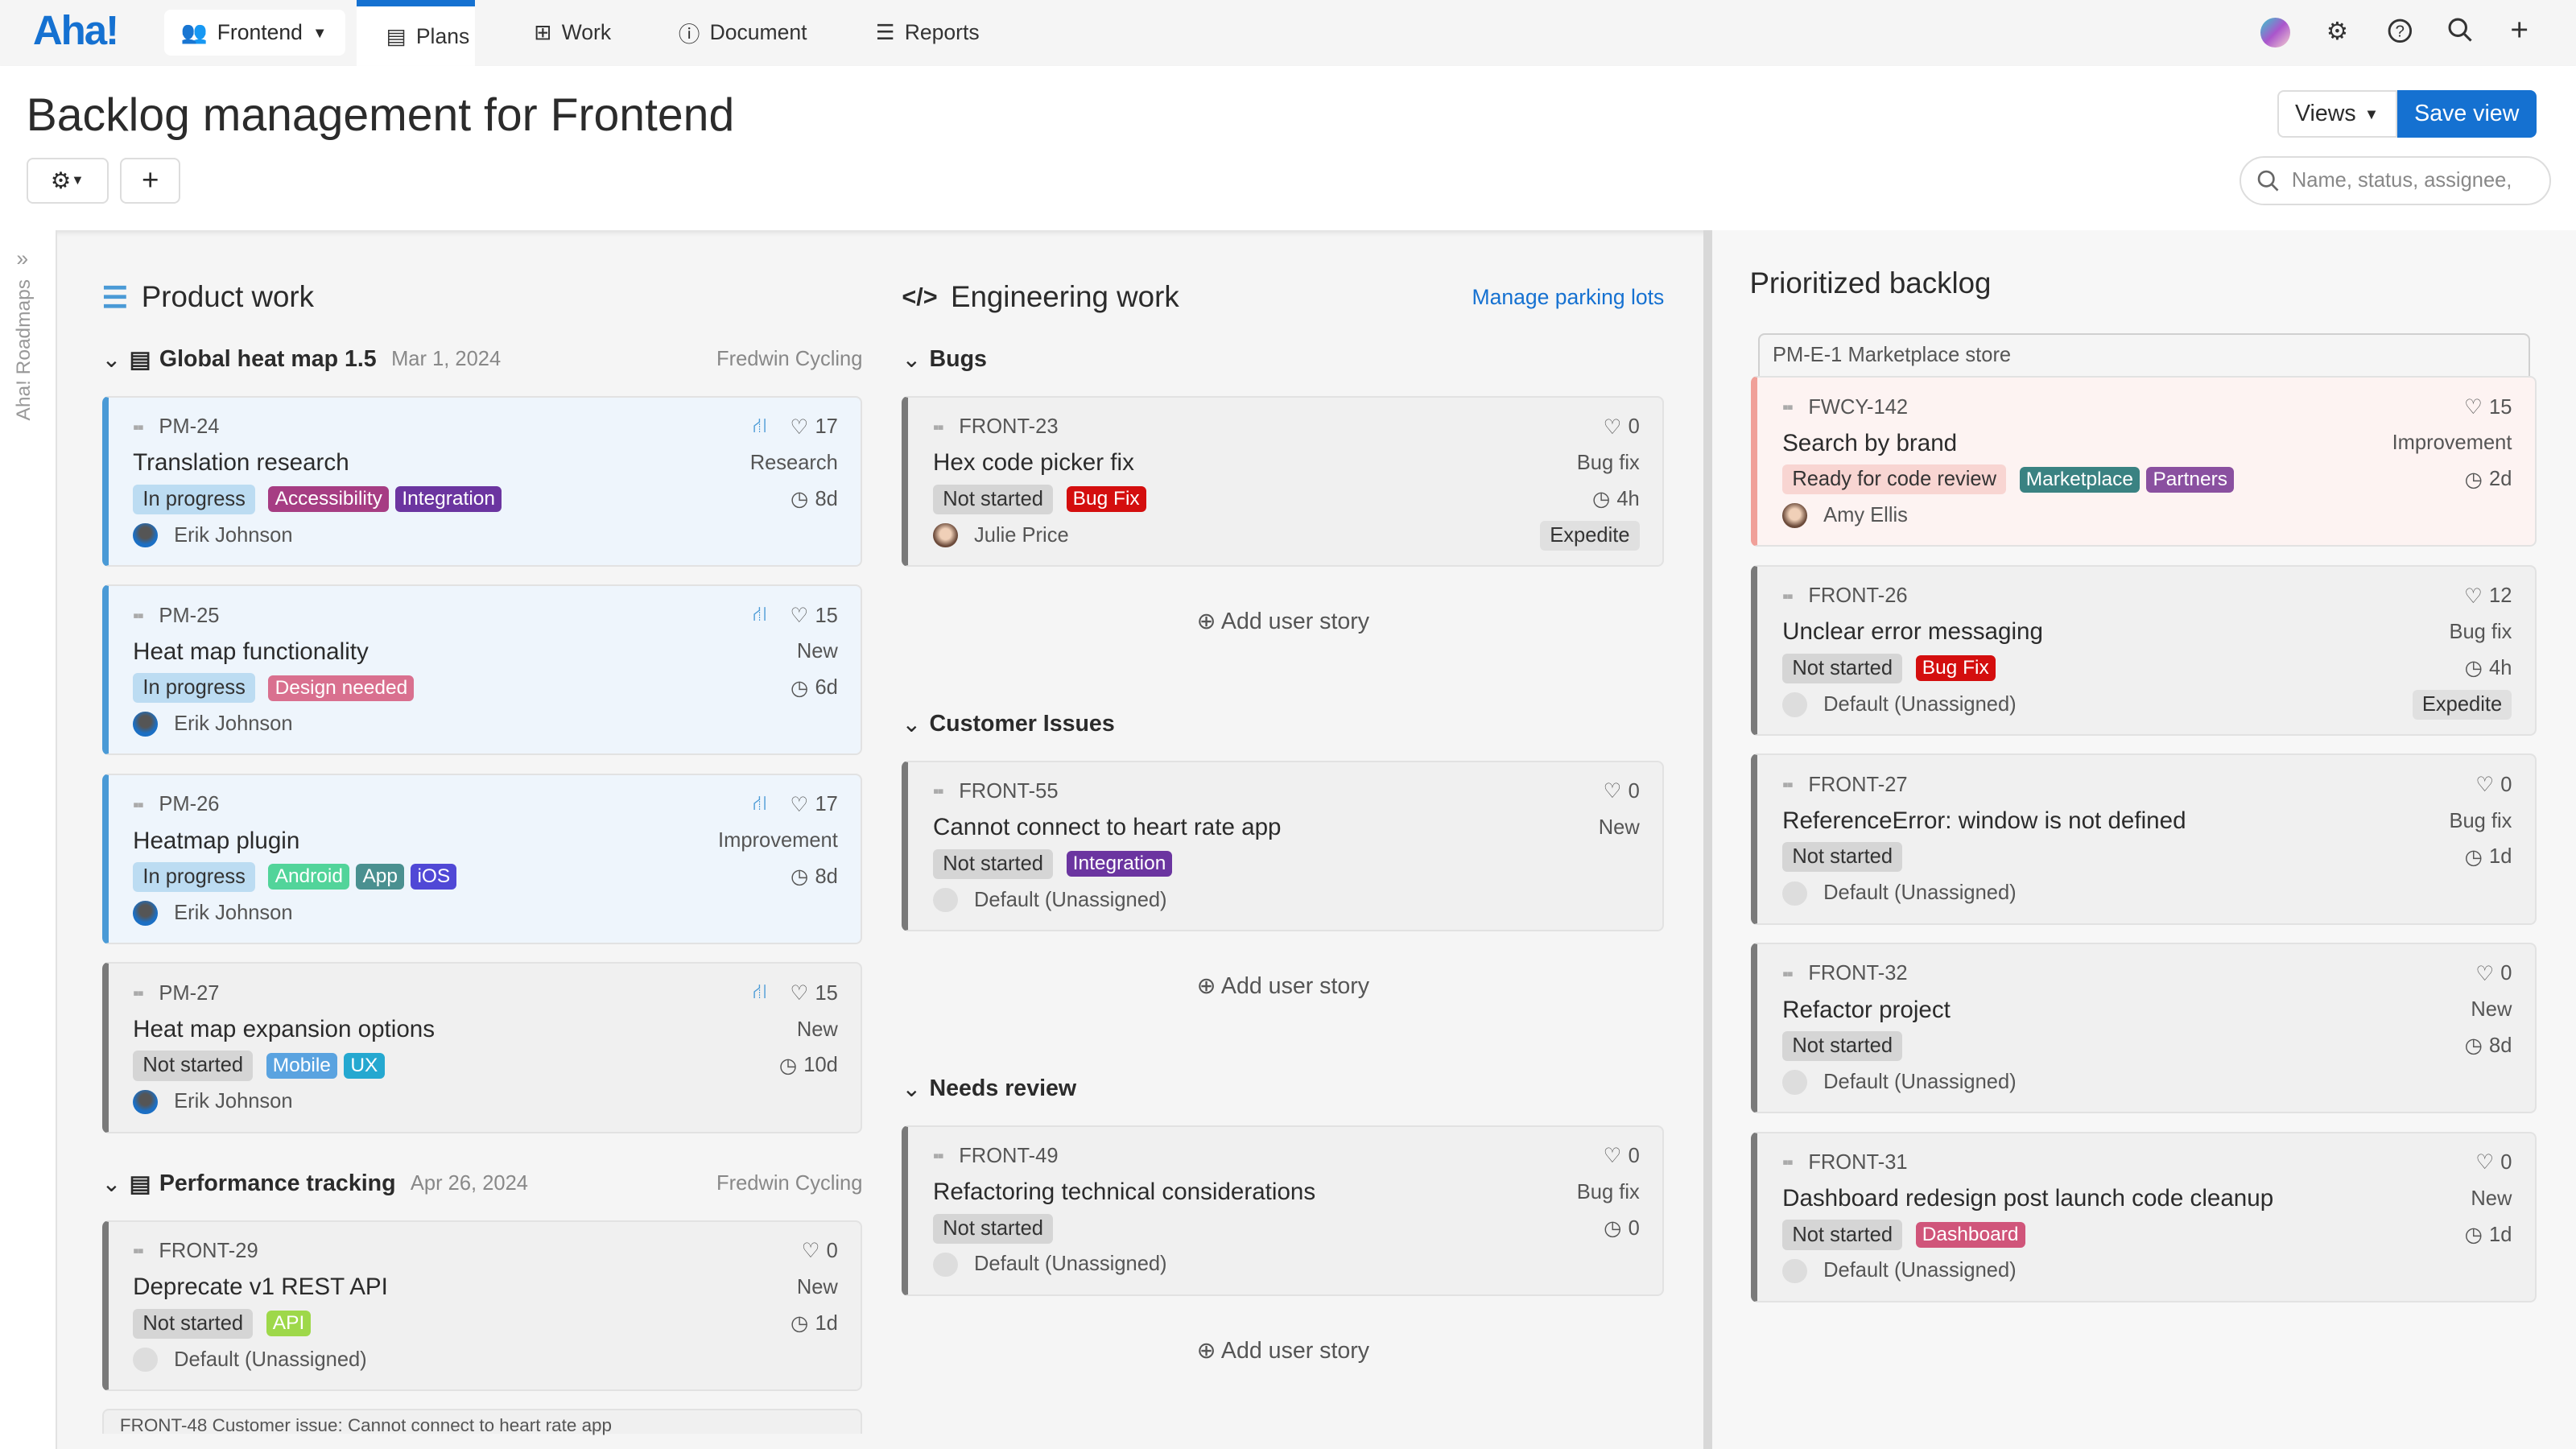  What do you see at coordinates (1283, 724) in the screenshot?
I see `parking-lot-header: ⌄ Customer Issues` at bounding box center [1283, 724].